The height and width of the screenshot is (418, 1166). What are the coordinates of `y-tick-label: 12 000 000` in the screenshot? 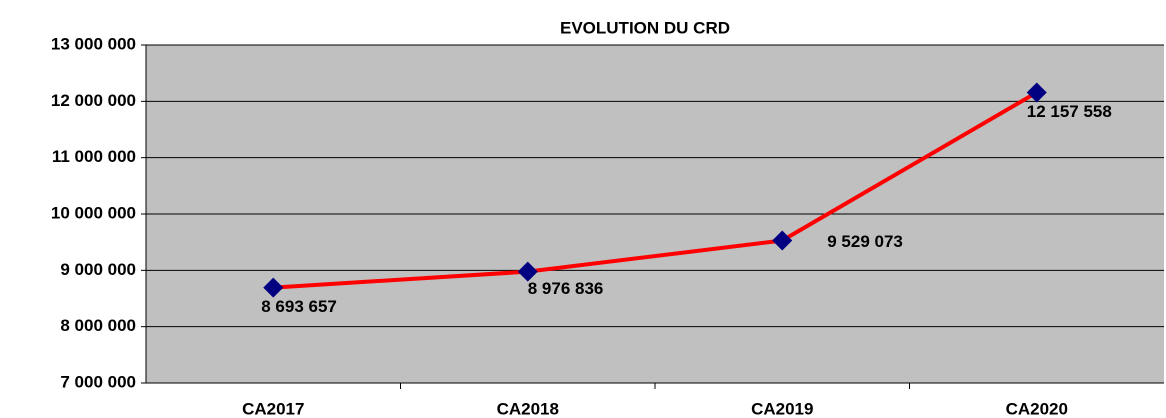 It's located at (93, 100).